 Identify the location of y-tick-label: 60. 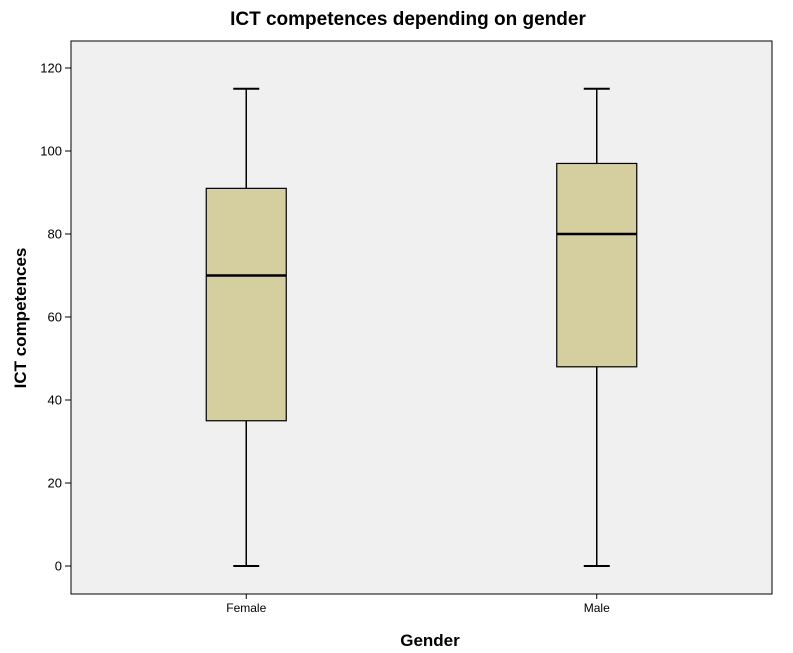
(55, 317).